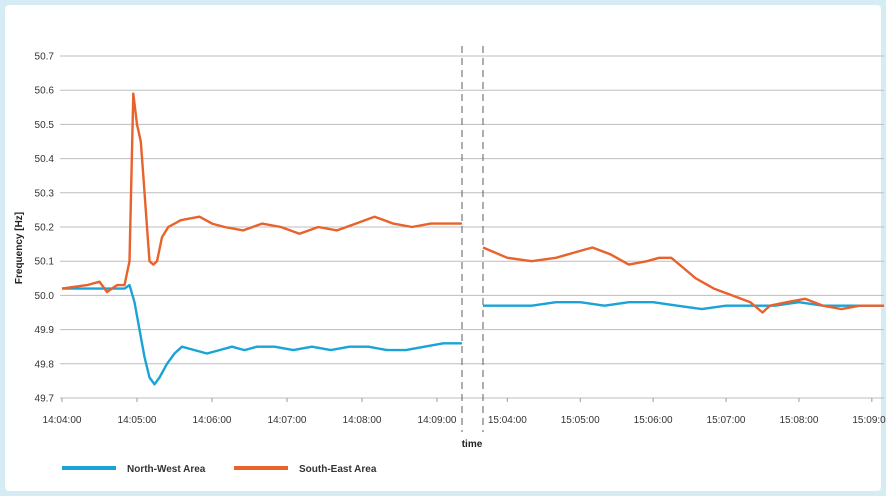 This screenshot has height=496, width=886. Describe the element at coordinates (45, 330) in the screenshot. I see `y-tick-label: 49.9` at that location.